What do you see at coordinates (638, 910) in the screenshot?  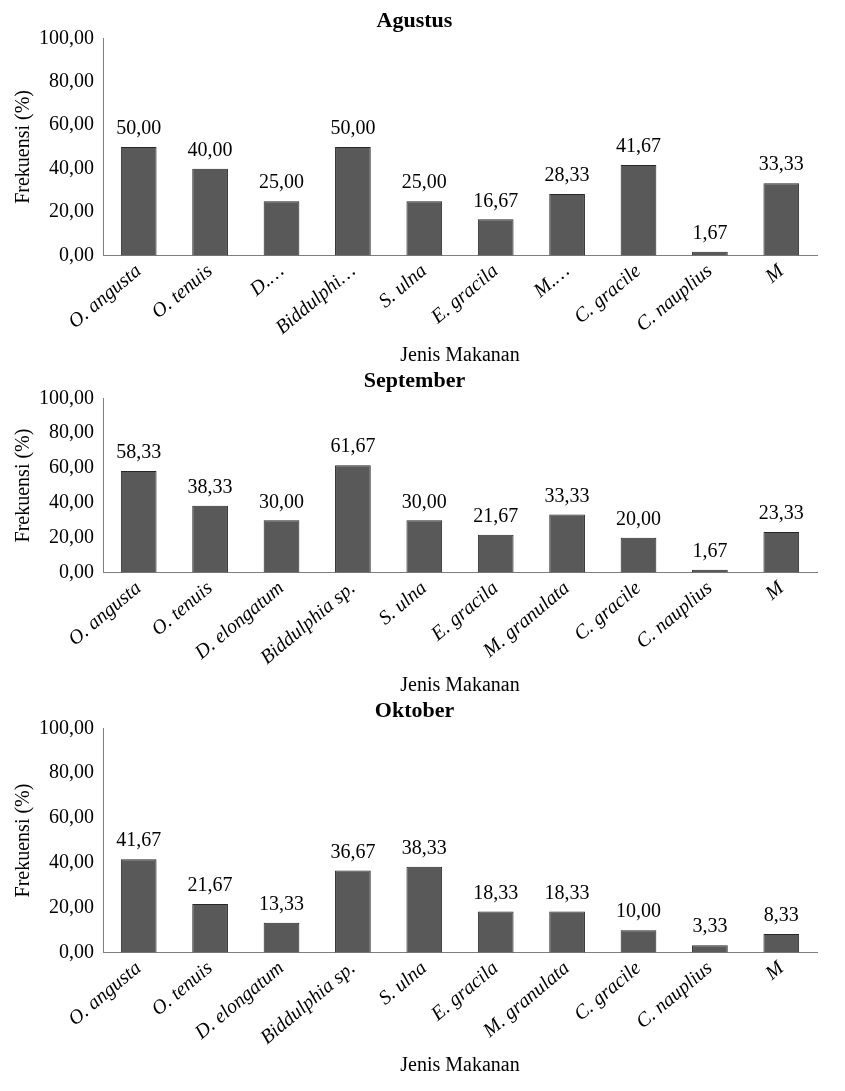 I see `data-label: 10,00` at bounding box center [638, 910].